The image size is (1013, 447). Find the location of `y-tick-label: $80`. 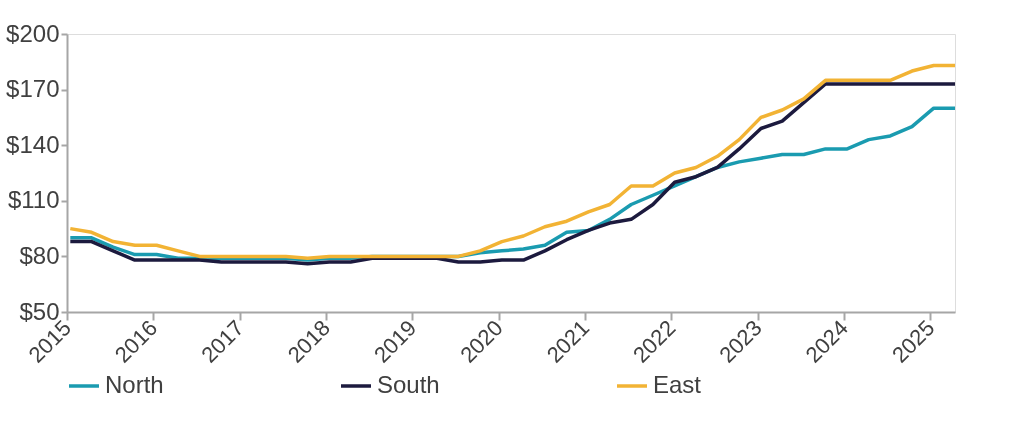

y-tick-label: $80 is located at coordinates (39, 255).